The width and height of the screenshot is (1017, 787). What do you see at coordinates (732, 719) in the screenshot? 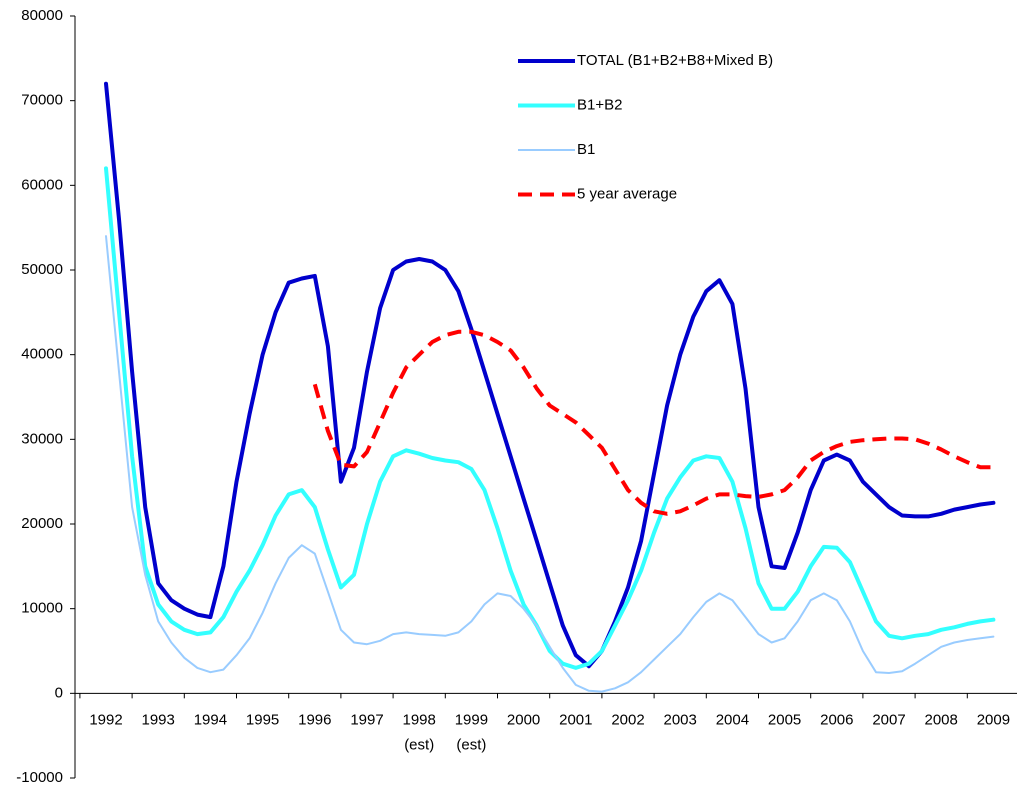
I see `x-tick-label: 2004` at bounding box center [732, 719].